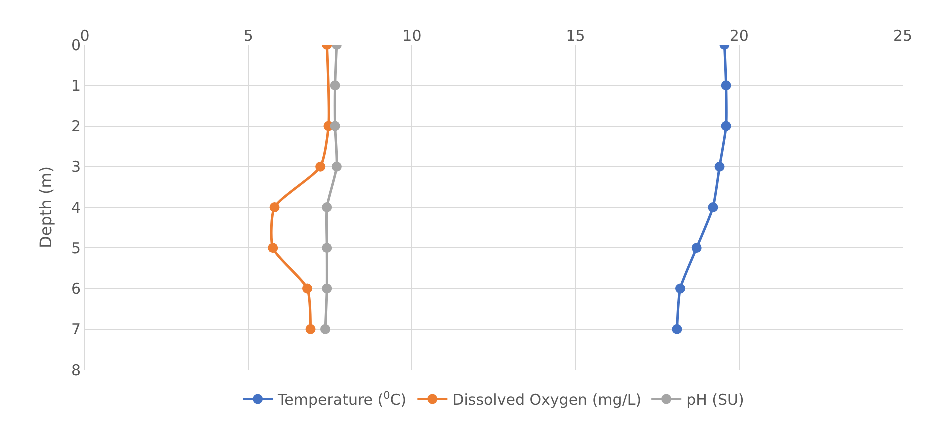  What do you see at coordinates (739, 36) in the screenshot?
I see `x-tick-label: 20` at bounding box center [739, 36].